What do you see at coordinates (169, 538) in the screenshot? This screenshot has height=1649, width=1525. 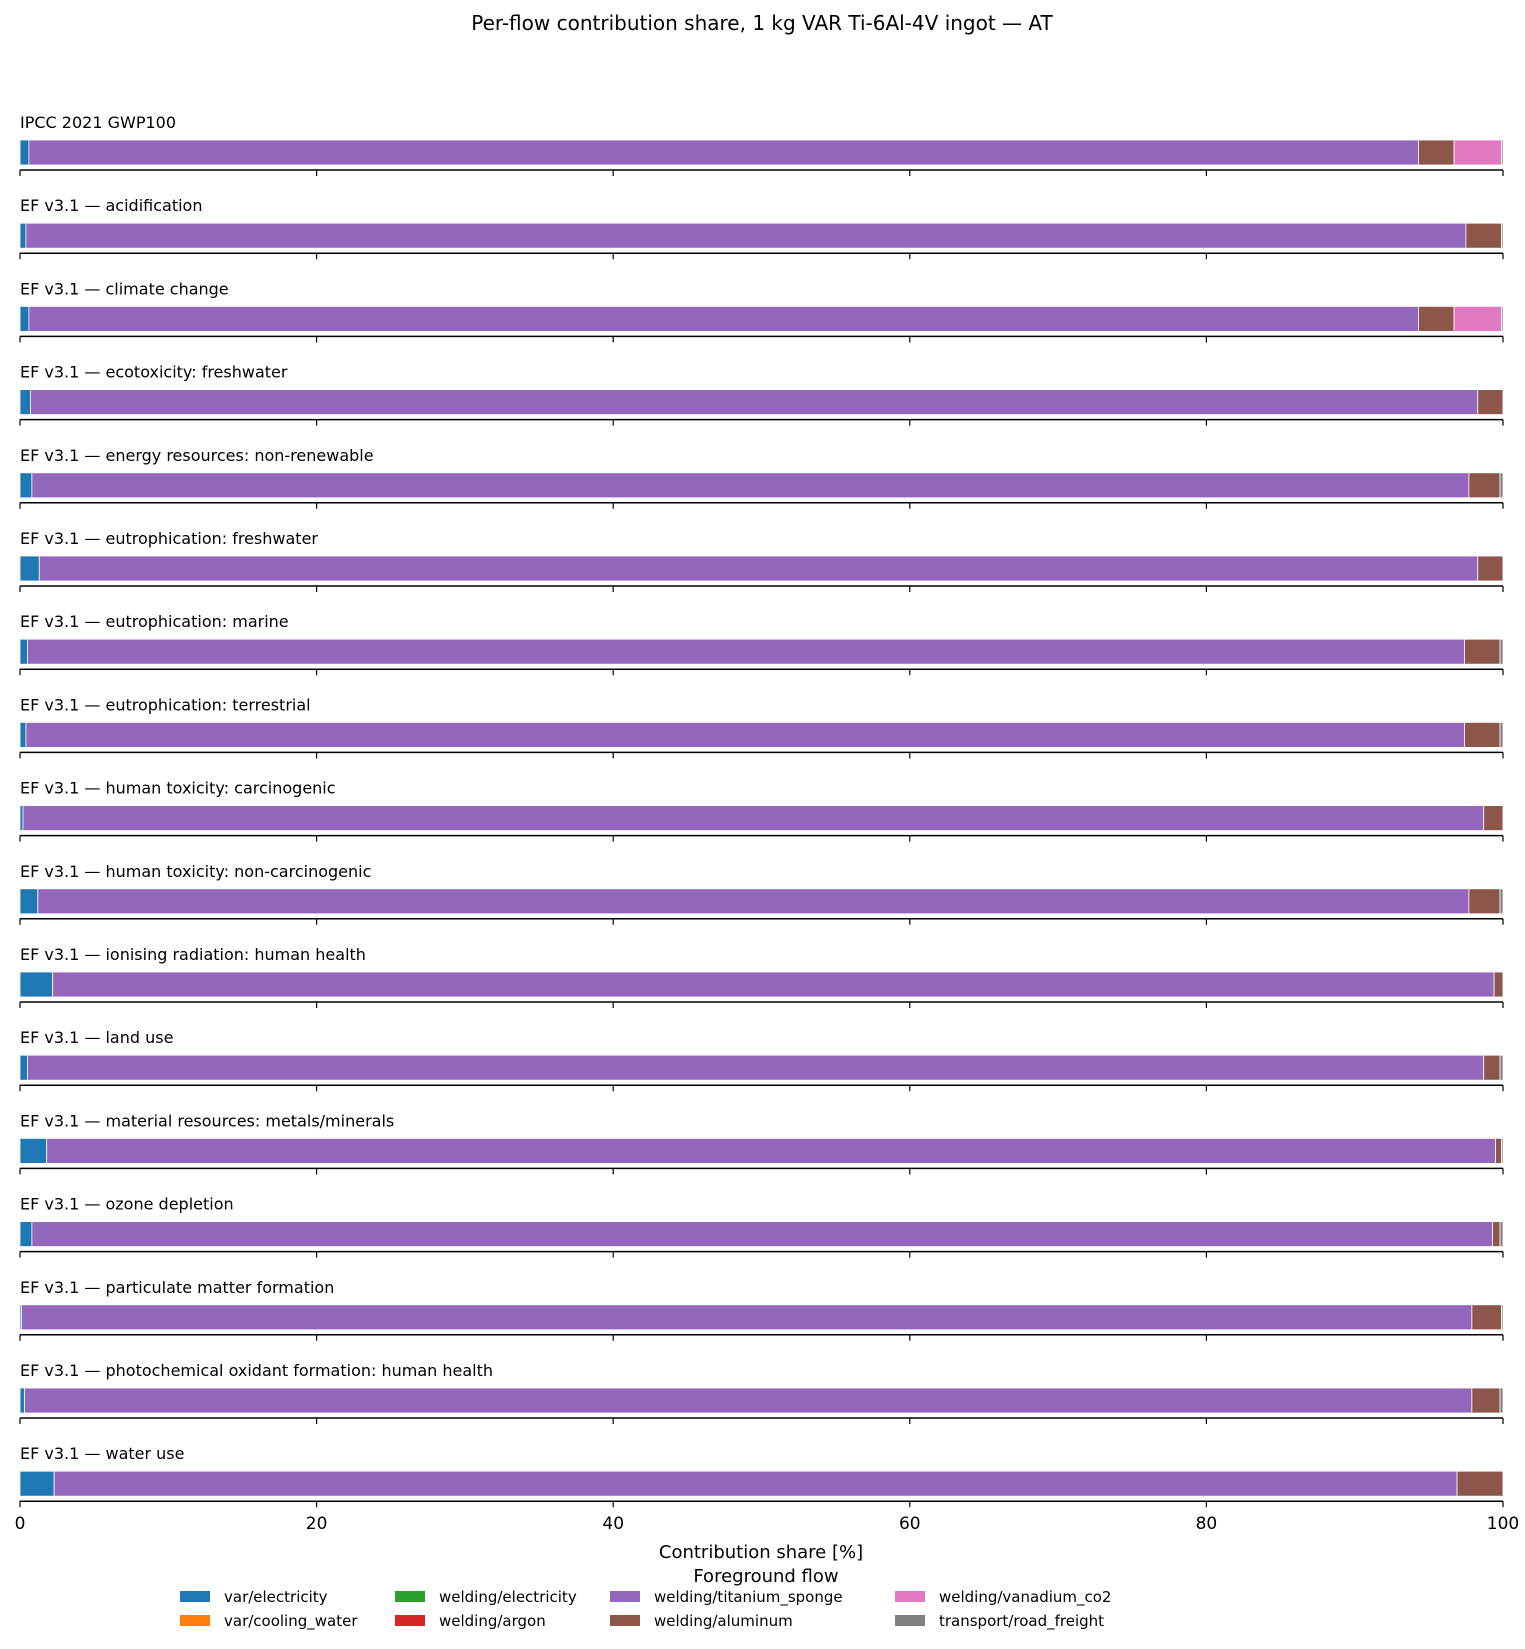 I see `panel-label: EF v3.1 — eutrophication: freshwater` at bounding box center [169, 538].